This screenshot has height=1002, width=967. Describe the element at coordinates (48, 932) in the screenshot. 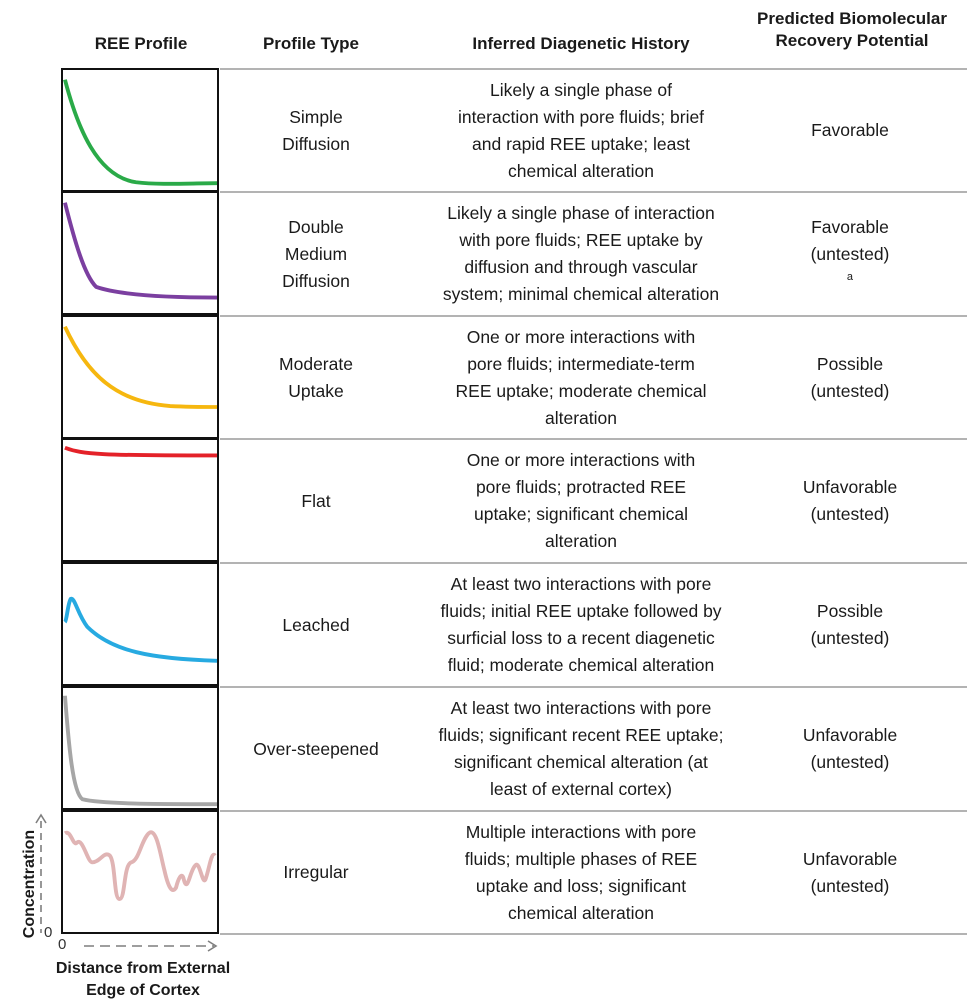

I see `origin-label-y: 0` at that location.